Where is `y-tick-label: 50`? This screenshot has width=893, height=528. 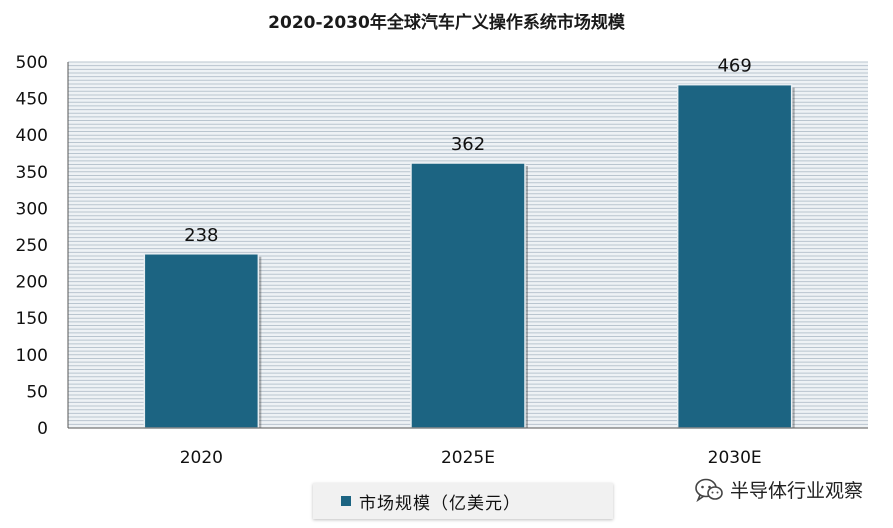 y-tick-label: 50 is located at coordinates (37, 392).